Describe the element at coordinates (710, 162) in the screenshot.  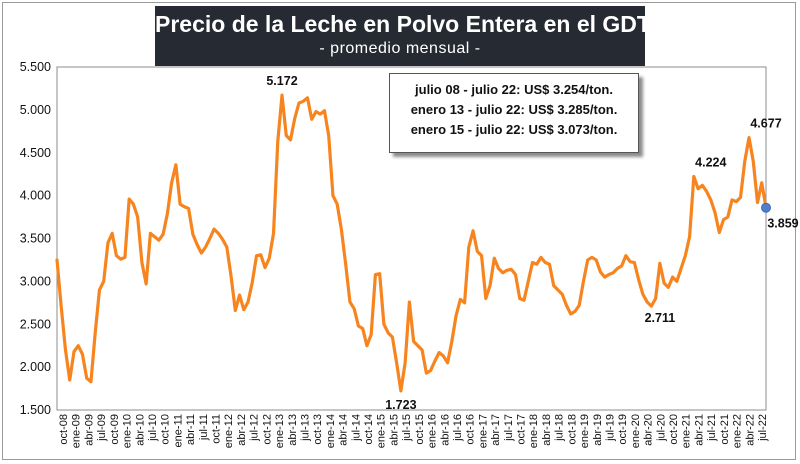
I see `data-label: 4.224` at that location.